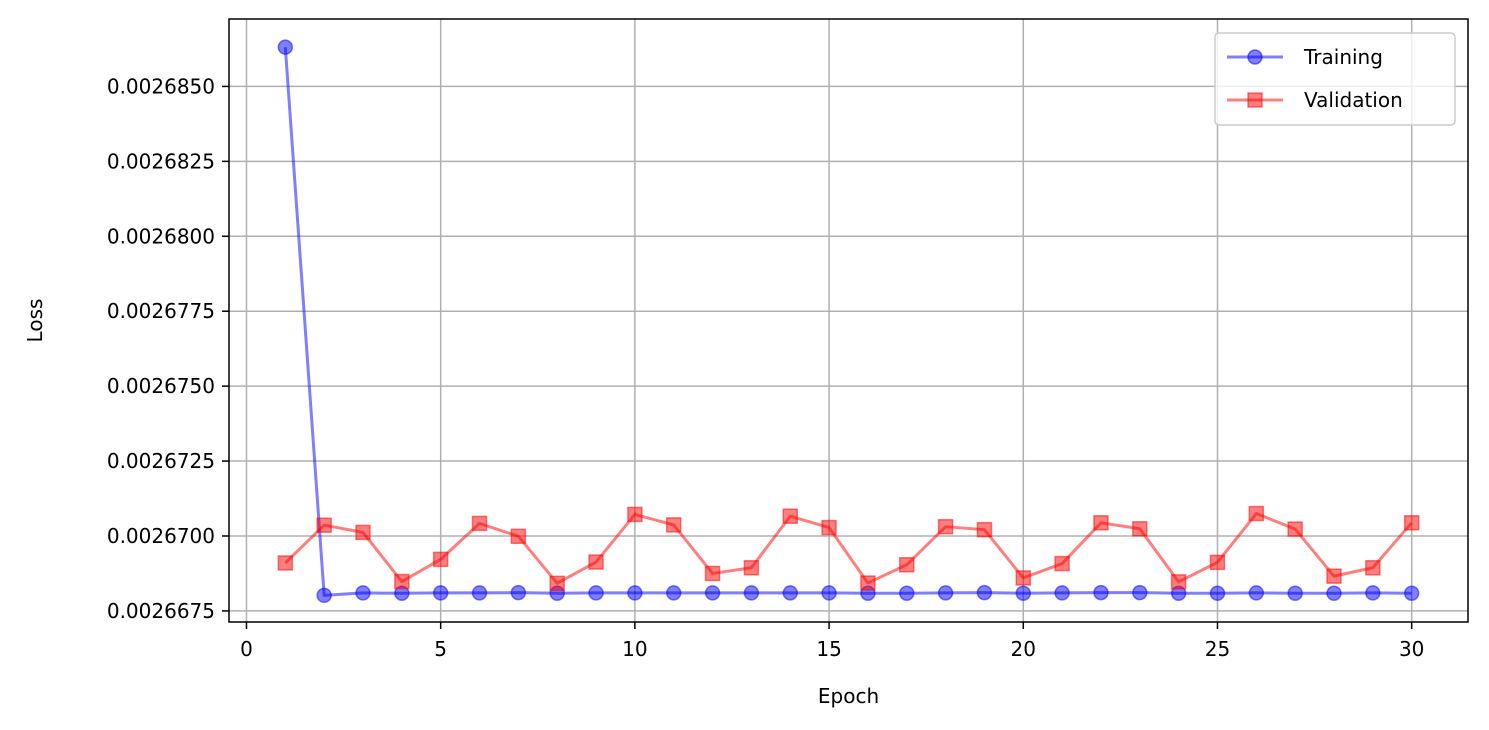 This screenshot has width=1489, height=730. What do you see at coordinates (828, 649) in the screenshot?
I see `x-tick-label: 15` at bounding box center [828, 649].